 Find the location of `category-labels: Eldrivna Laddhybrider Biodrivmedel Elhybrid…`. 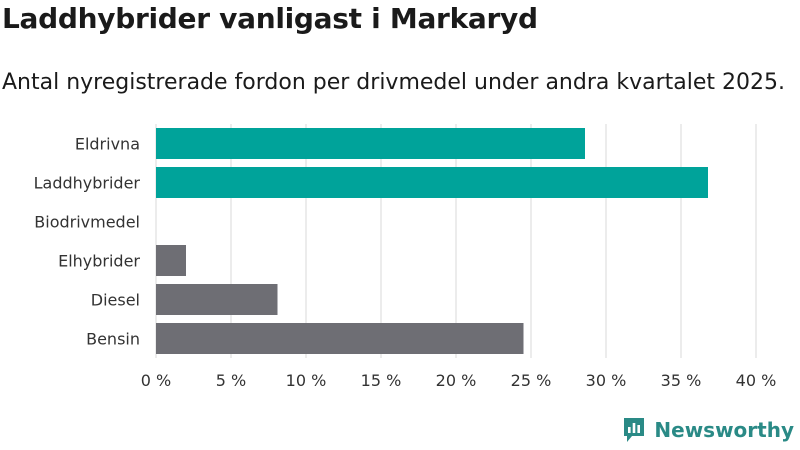

category-labels: Eldrivna Laddhybrider Biodrivmedel Elhybrid… is located at coordinates (87, 242).